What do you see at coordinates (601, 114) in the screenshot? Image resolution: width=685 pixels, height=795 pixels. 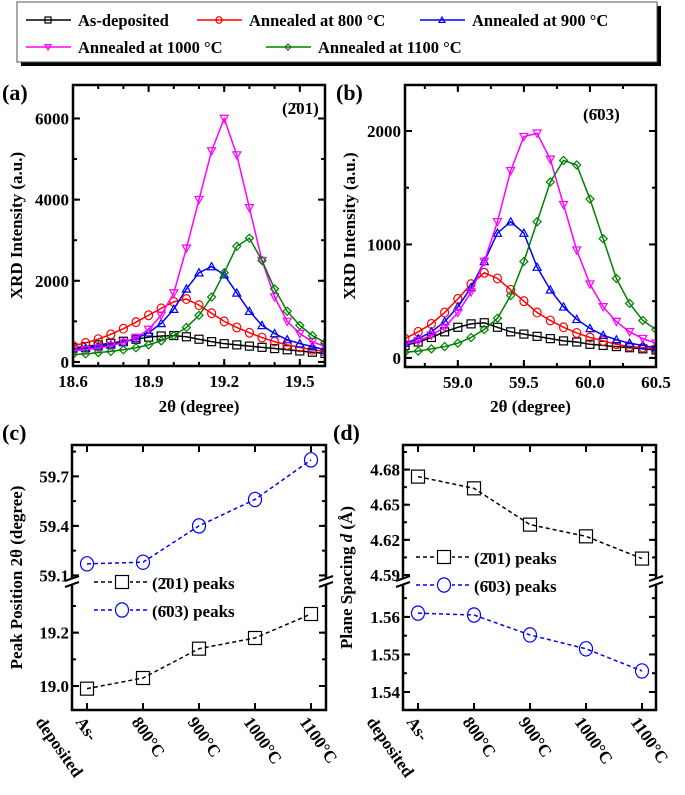 I see `peak-annotation: (6̄03)` at bounding box center [601, 114].